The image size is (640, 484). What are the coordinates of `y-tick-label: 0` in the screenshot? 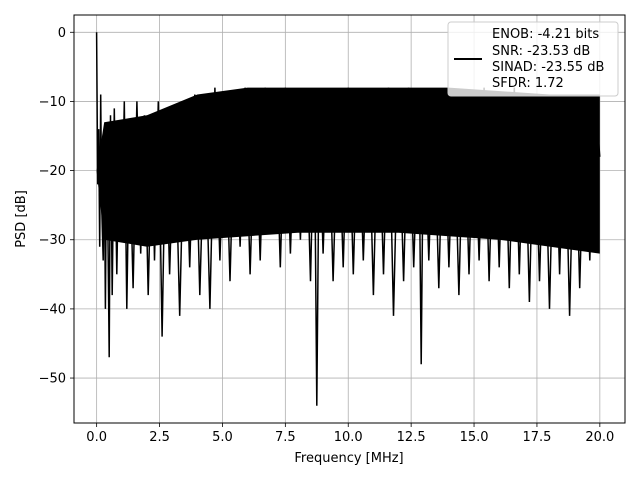 It's located at (62, 33).